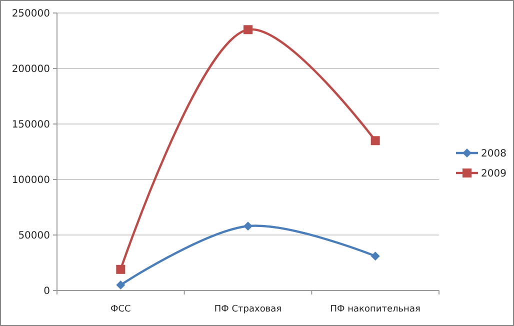 Image resolution: width=514 pixels, height=326 pixels. I want to click on legend-label: 2008, so click(493, 154).